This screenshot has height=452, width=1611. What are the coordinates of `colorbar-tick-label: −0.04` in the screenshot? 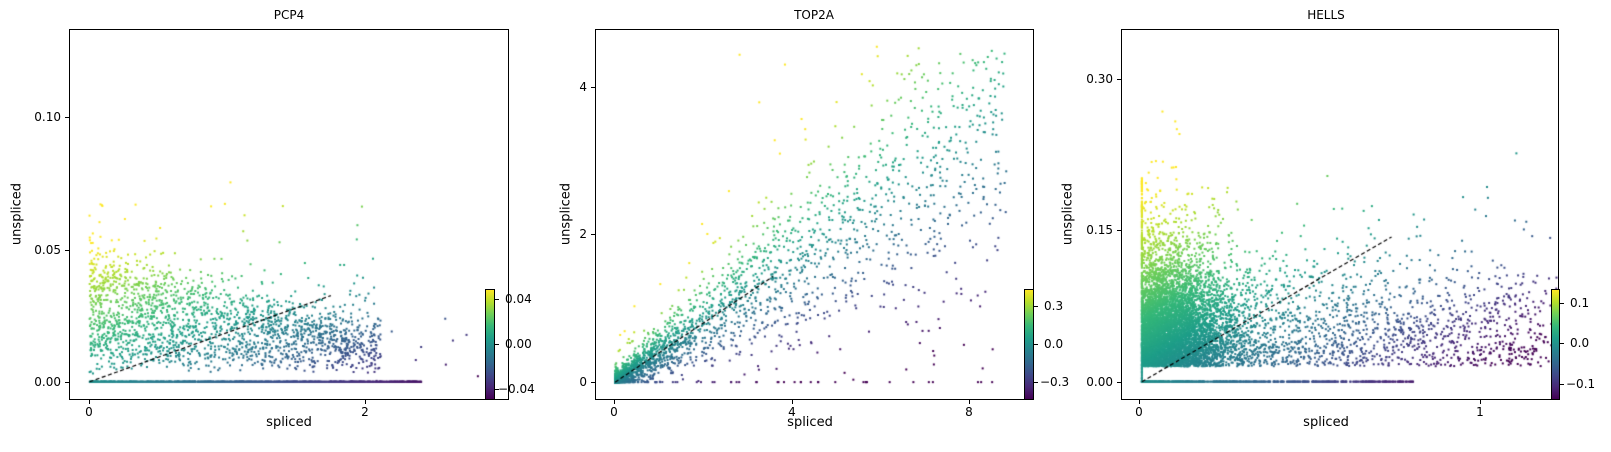 It's located at (516, 389).